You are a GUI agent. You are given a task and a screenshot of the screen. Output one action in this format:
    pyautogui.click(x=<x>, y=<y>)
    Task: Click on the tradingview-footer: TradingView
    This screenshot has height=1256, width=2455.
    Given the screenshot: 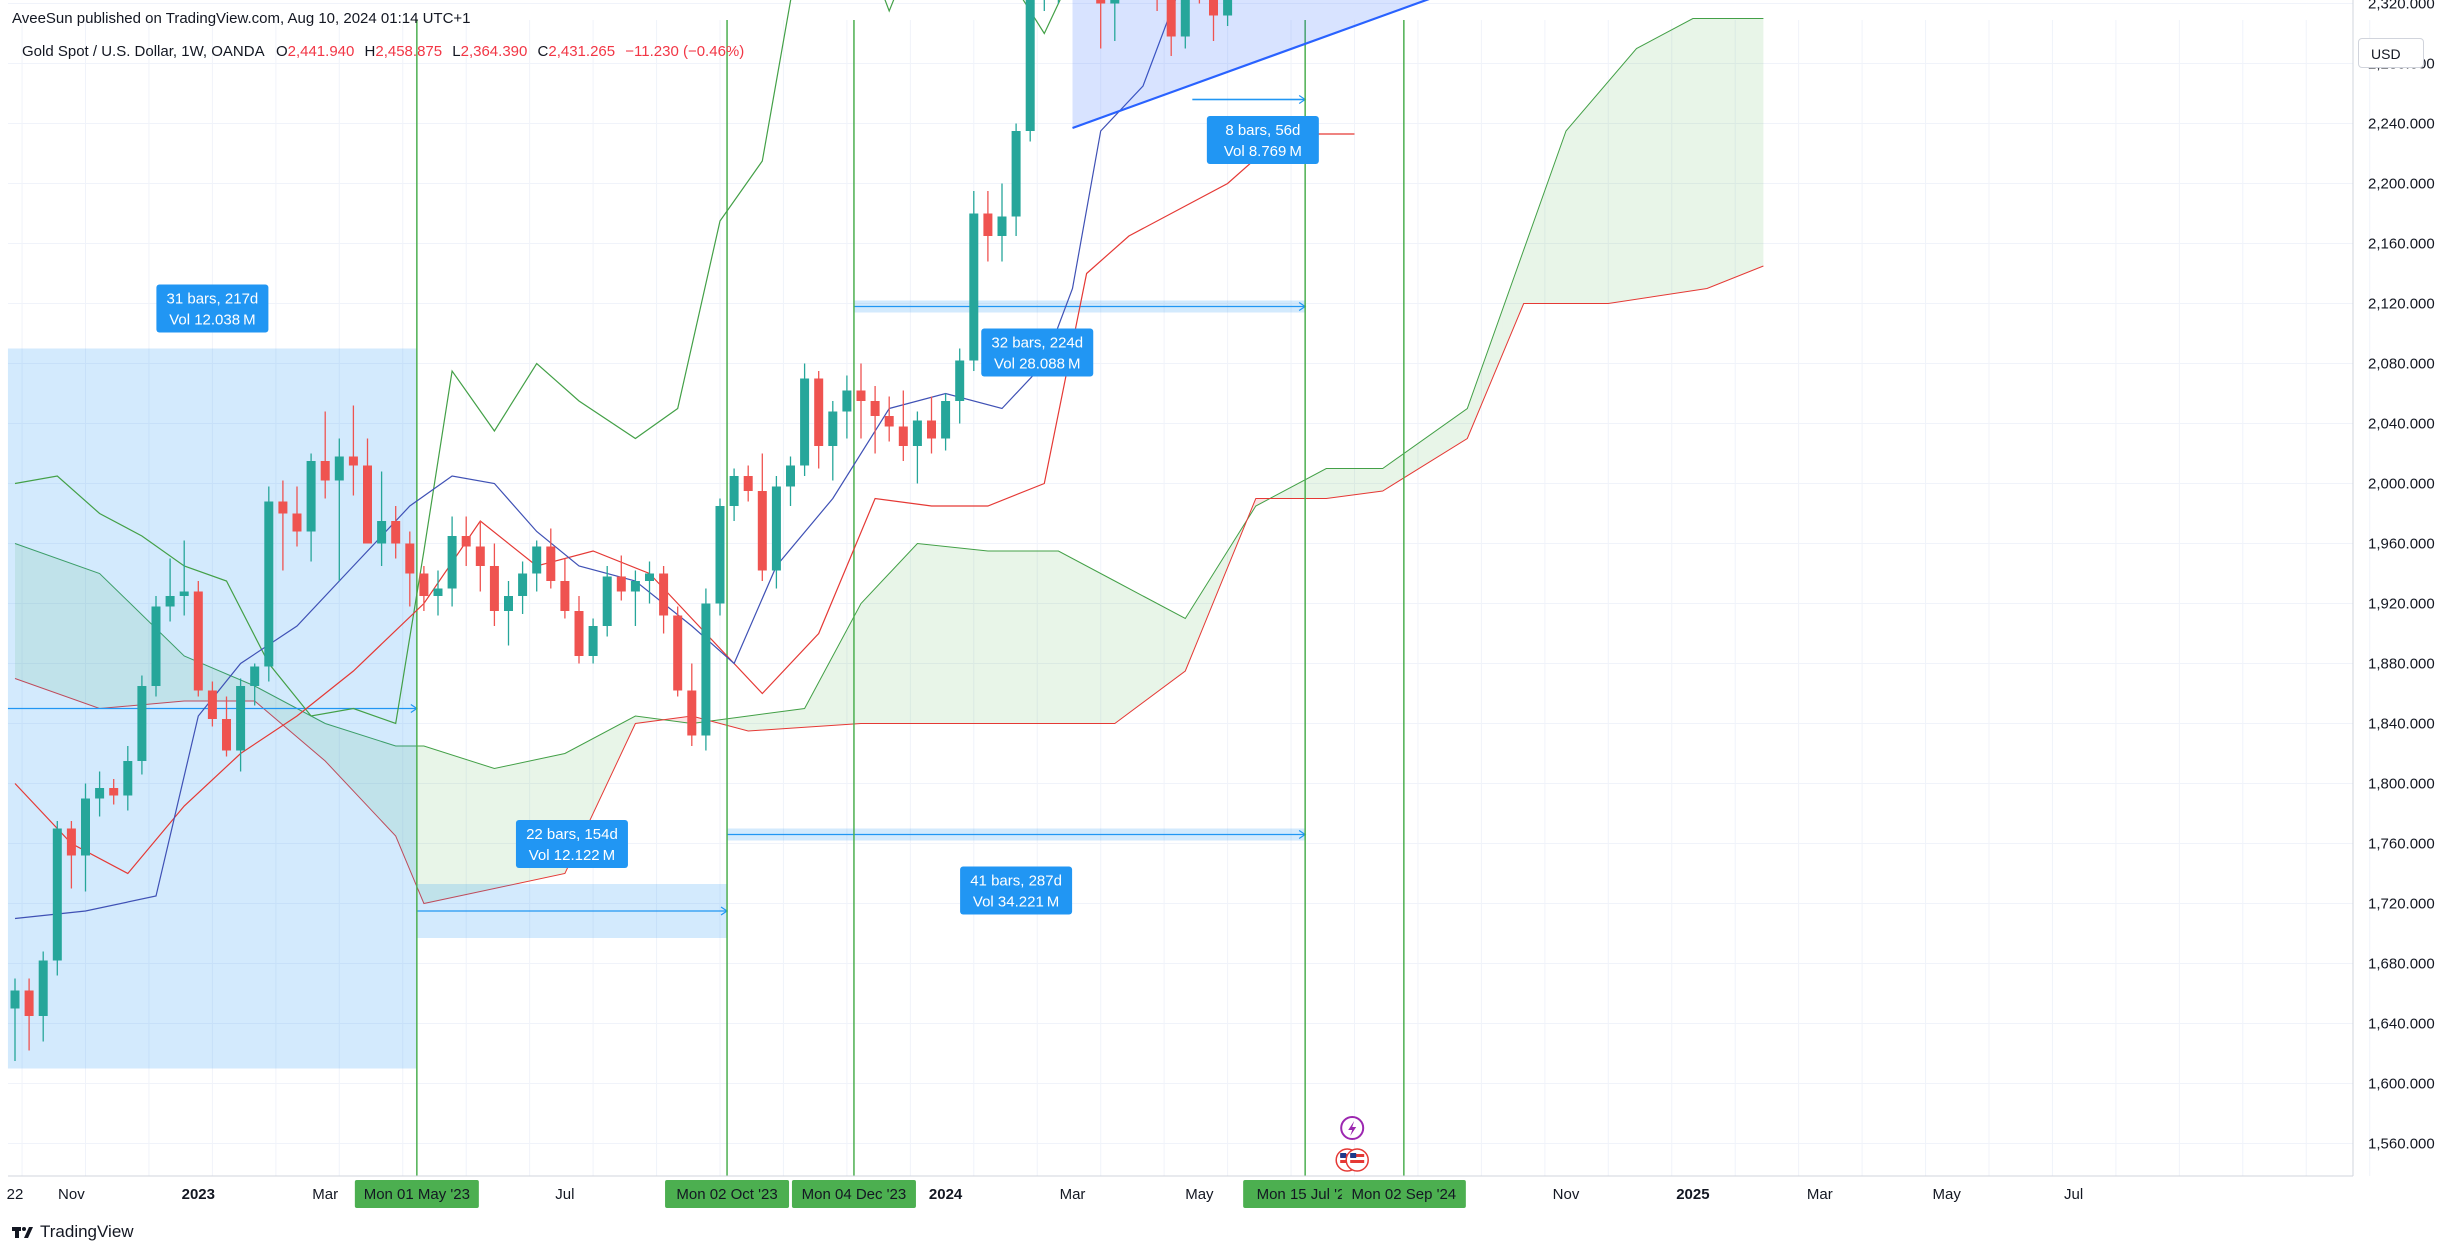 What is the action you would take?
    pyautogui.click(x=73, y=1232)
    